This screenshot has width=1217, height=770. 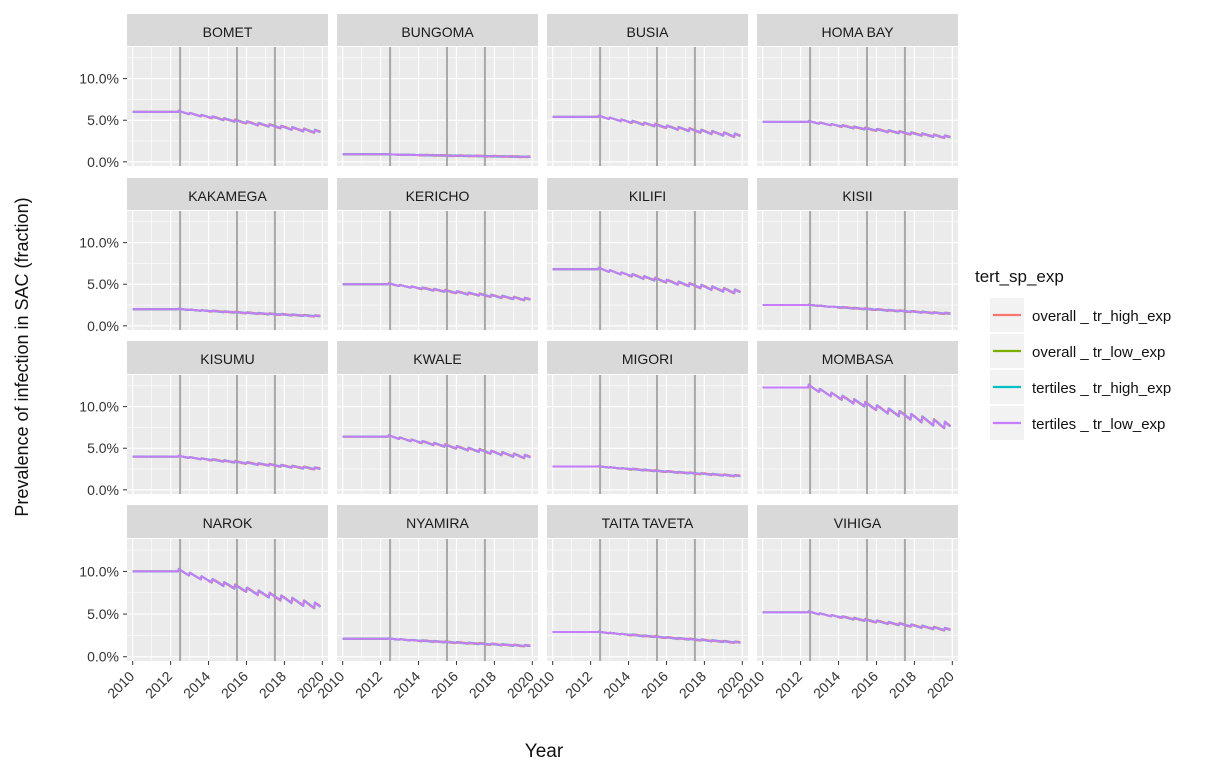 I want to click on panel-title: MOMBASA, so click(x=858, y=359).